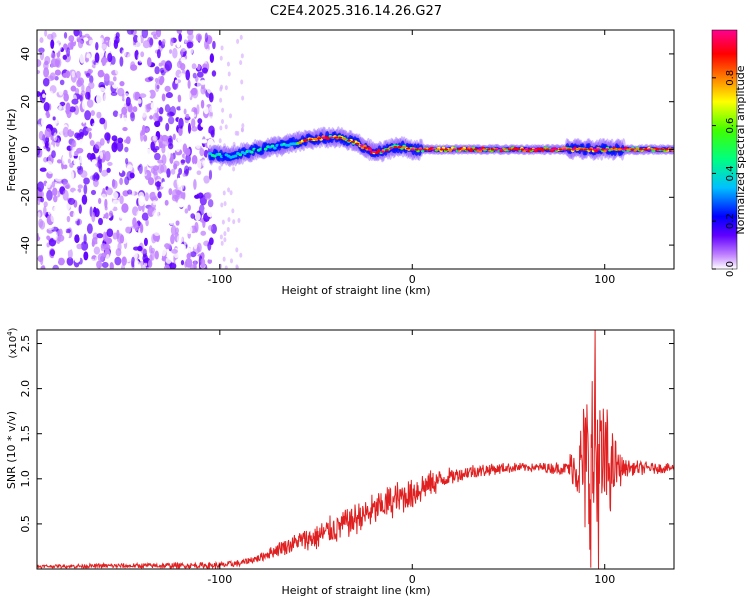 The height and width of the screenshot is (600, 750). What do you see at coordinates (724, 173) in the screenshot?
I see `colorbar-axis: 0.0 0.2 0.4 0.6 0.8` at bounding box center [724, 173].